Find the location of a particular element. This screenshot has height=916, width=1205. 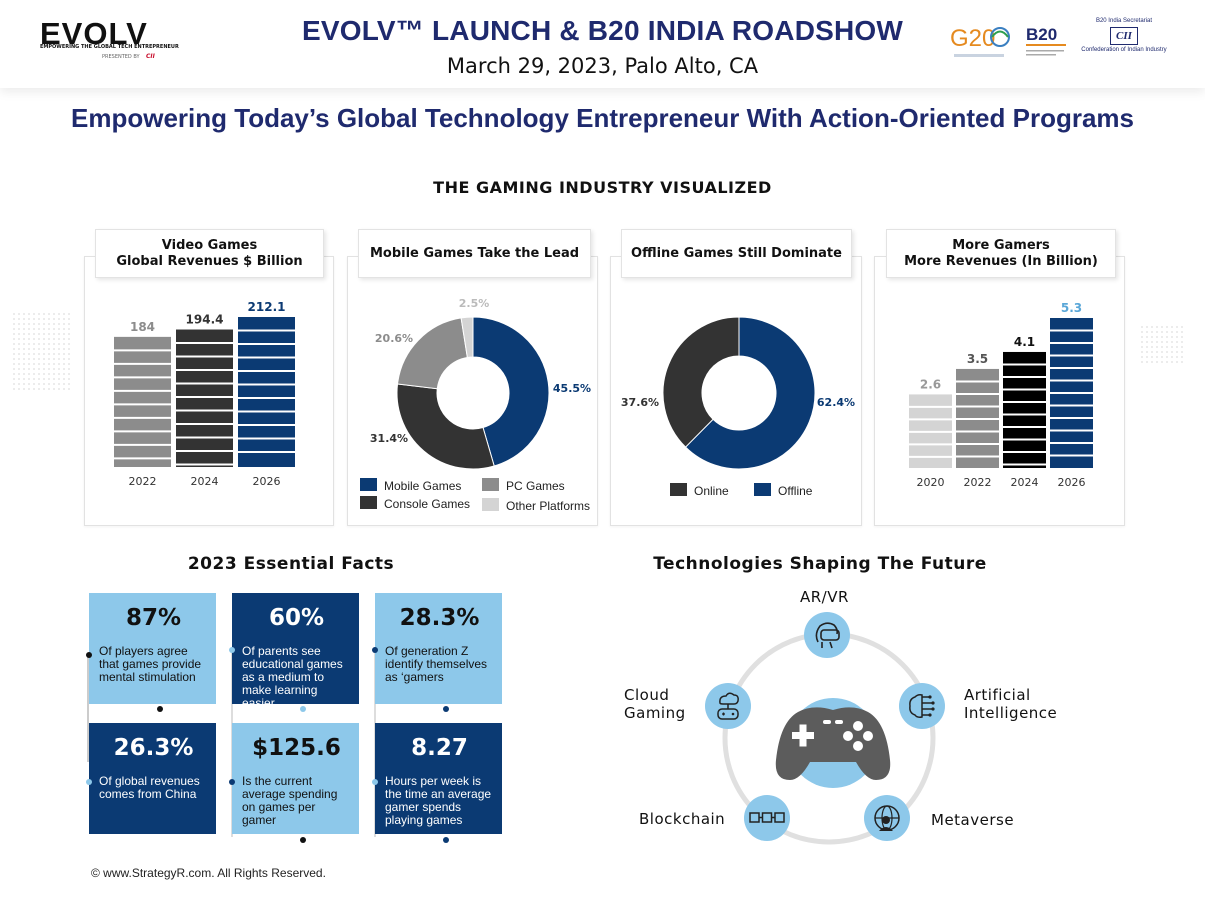

legend-label-online: Online is located at coordinates (711, 491).